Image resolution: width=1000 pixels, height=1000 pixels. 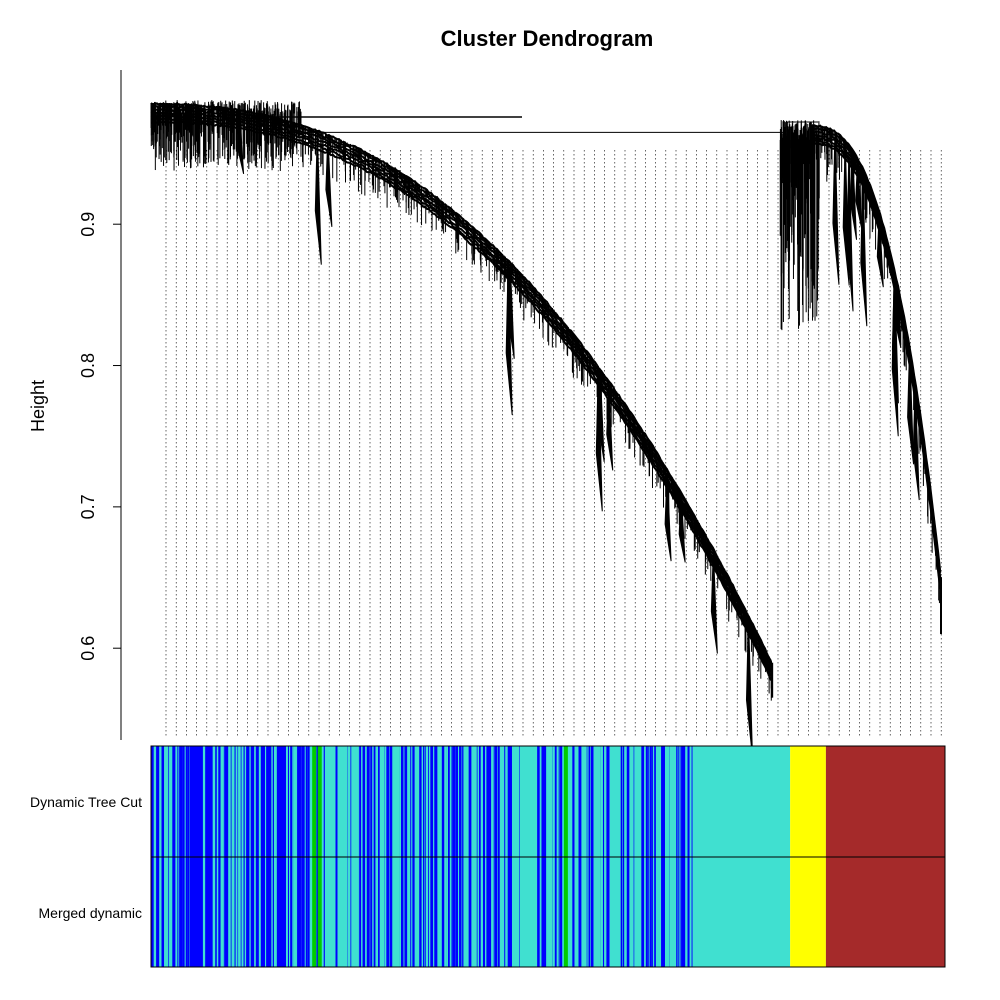 I want to click on y-tick-label: 0.8, so click(x=88, y=365).